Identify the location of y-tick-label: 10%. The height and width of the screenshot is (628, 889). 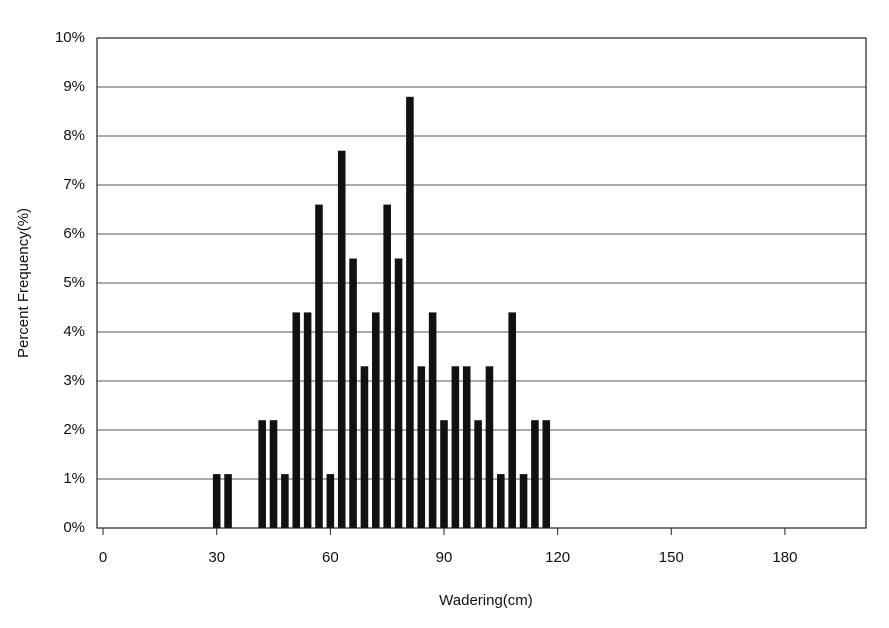
(70, 37).